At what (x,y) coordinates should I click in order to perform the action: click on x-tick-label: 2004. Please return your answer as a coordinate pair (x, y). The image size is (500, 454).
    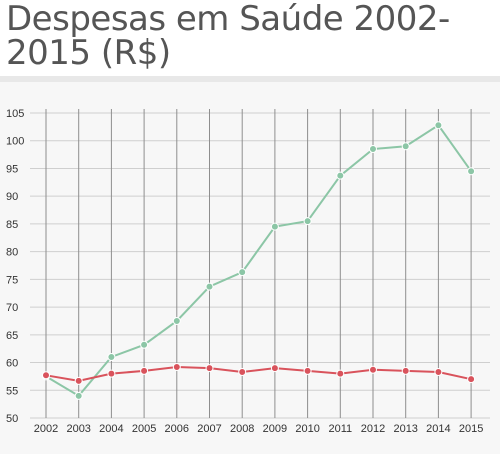
    Looking at the image, I should click on (111, 429).